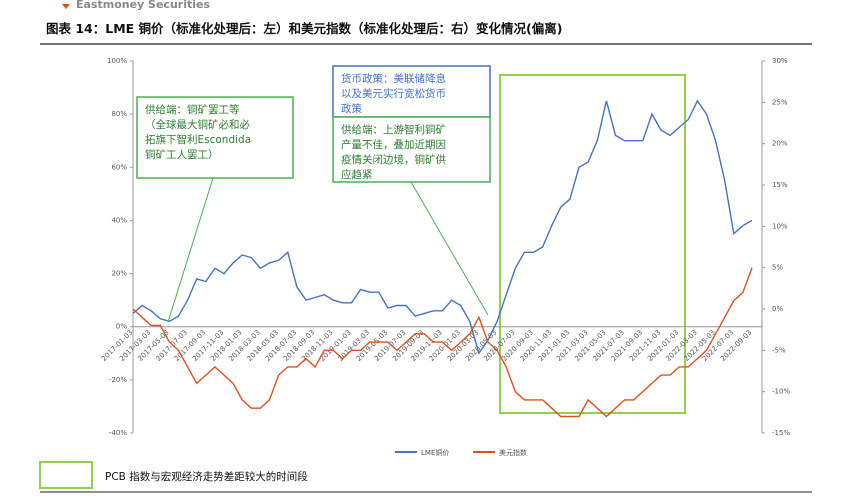 This screenshot has width=850, height=501. I want to click on y2-tick-label: 10%, so click(780, 226).